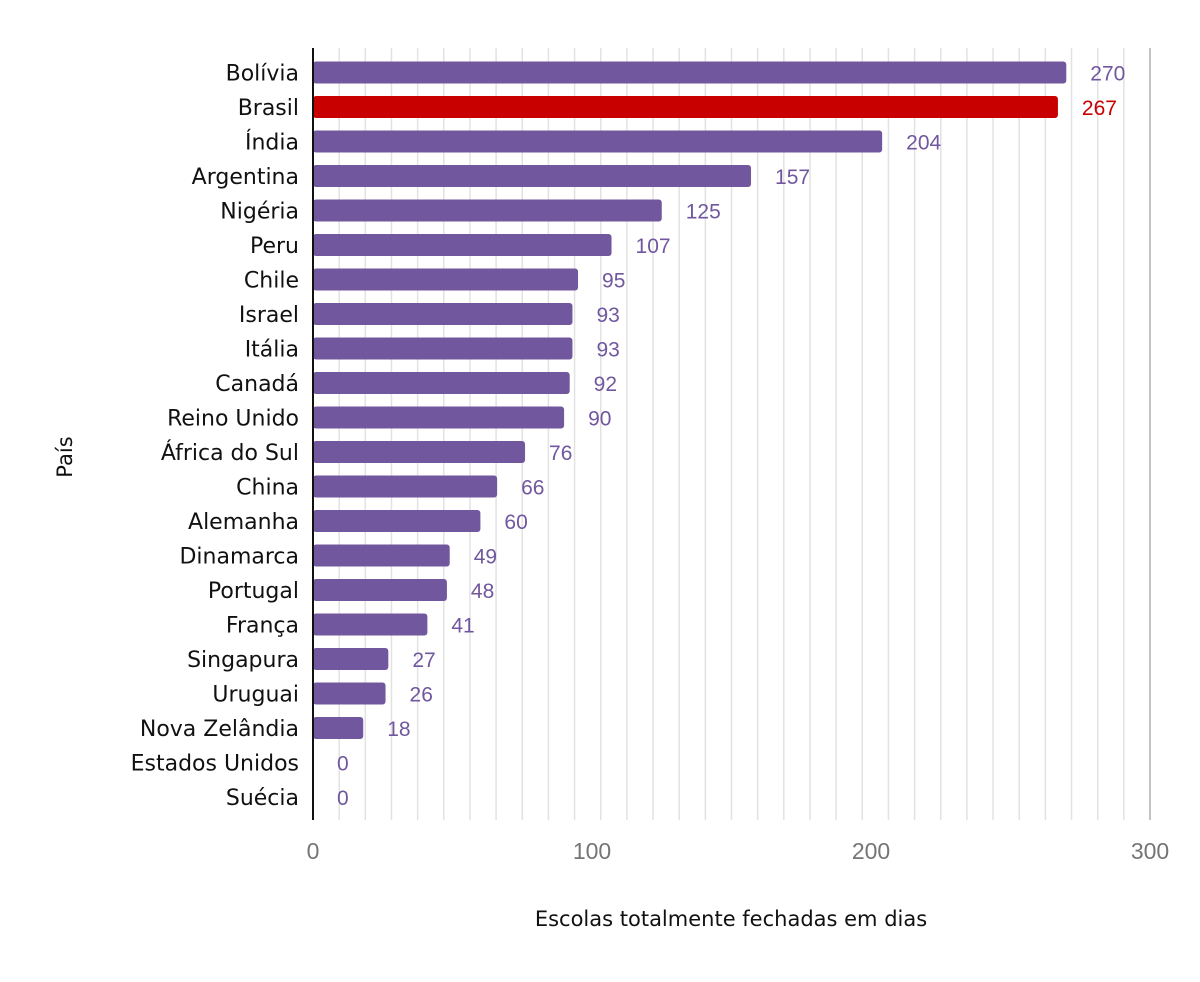  Describe the element at coordinates (703, 212) in the screenshot. I see `value-label: 125` at that location.